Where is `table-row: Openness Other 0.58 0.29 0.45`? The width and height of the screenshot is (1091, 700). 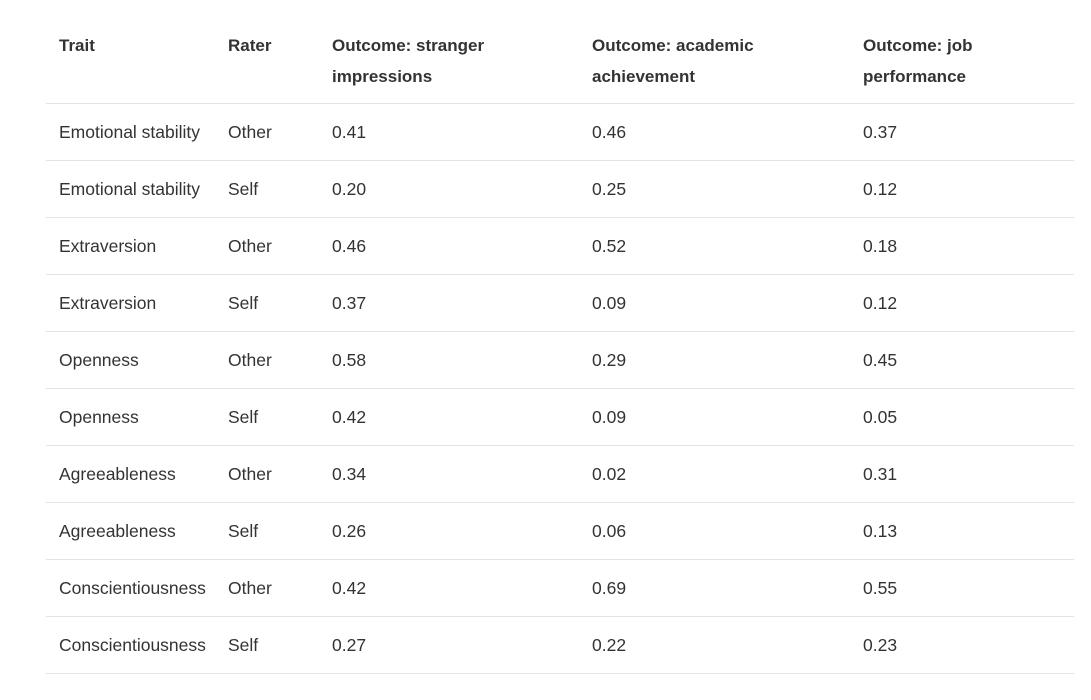
table-row: Openness Other 0.58 0.29 0.45 is located at coordinates (560, 360).